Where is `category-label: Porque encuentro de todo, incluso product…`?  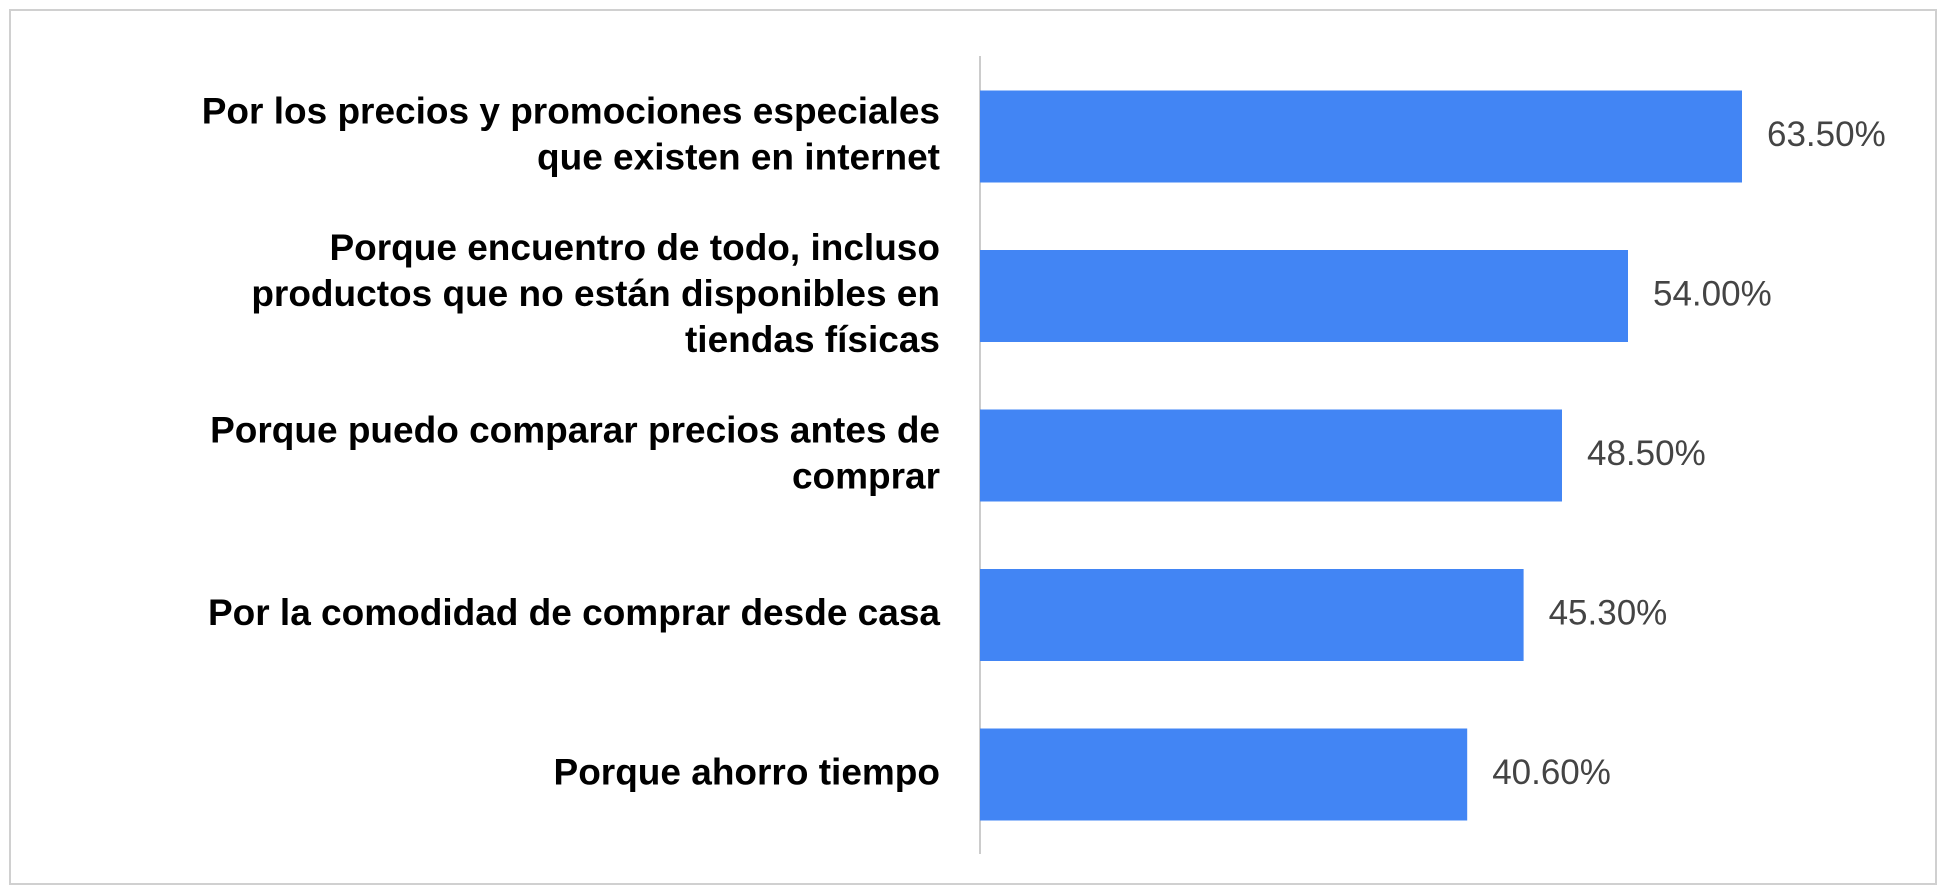
category-label: Porque encuentro de todo, incluso product… is located at coordinates (595, 293).